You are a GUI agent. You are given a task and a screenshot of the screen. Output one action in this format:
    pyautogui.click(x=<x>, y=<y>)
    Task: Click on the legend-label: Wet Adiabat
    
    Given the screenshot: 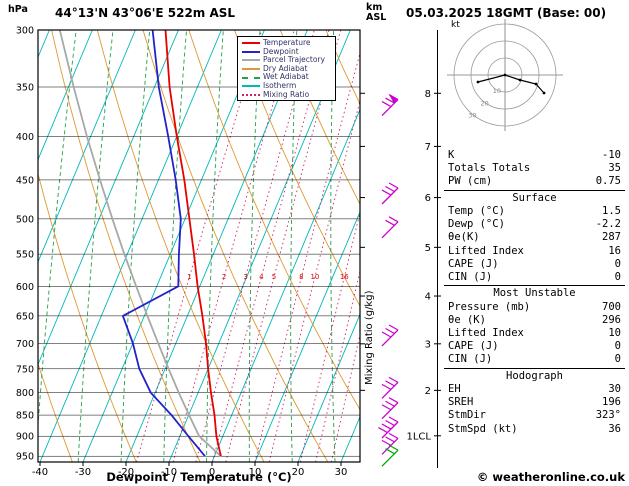 What is the action you would take?
    pyautogui.click(x=286, y=77)
    